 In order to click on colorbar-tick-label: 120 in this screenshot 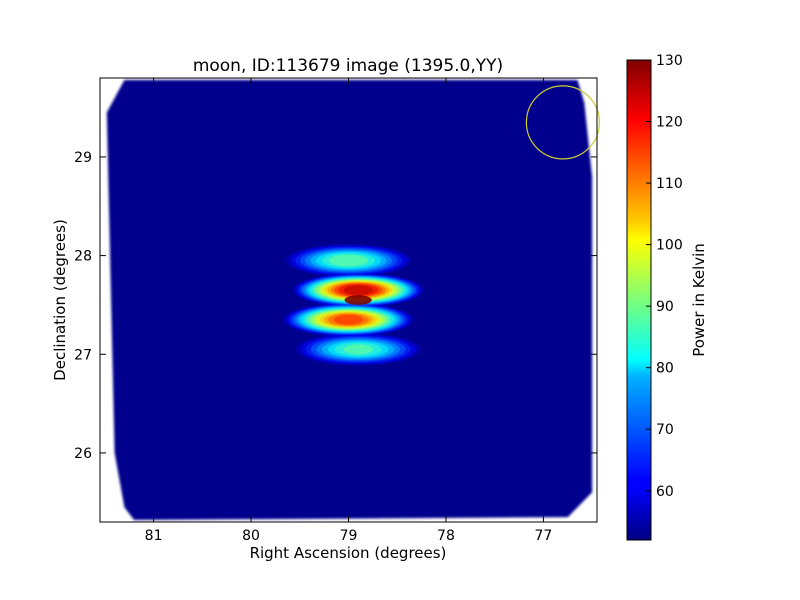, I will do `click(669, 123)`.